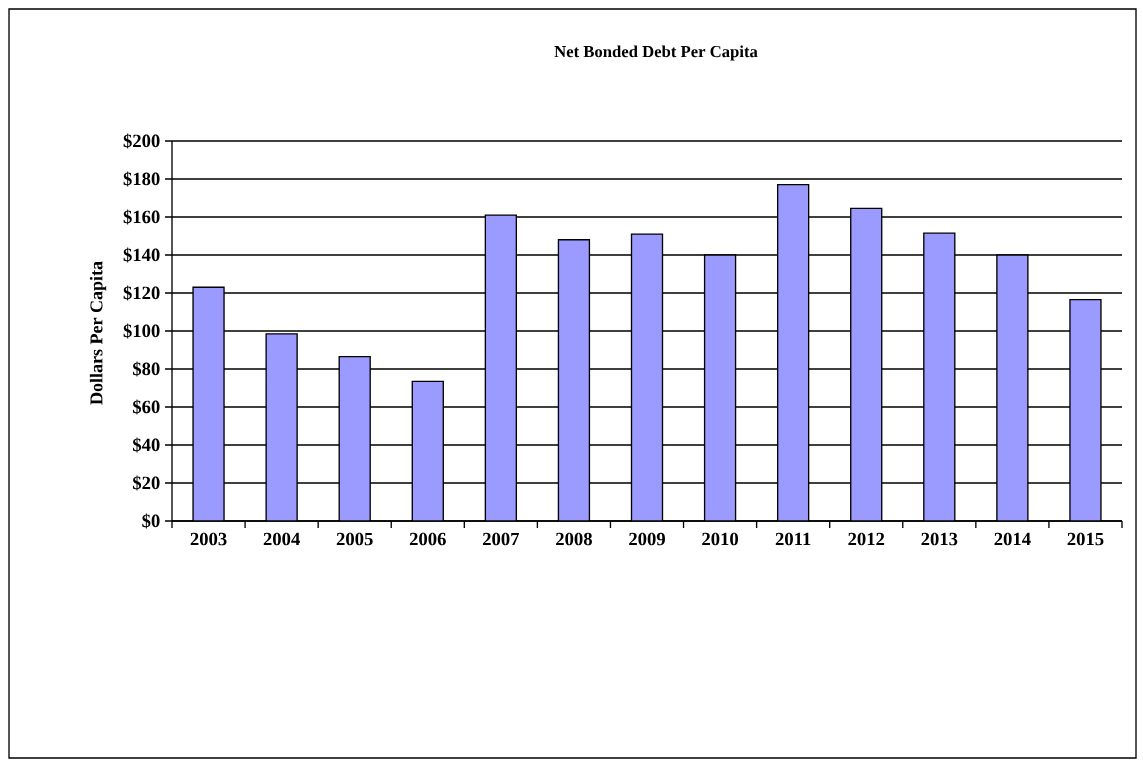 This screenshot has width=1143, height=766. What do you see at coordinates (1085, 539) in the screenshot?
I see `x-tick-label: 2015` at bounding box center [1085, 539].